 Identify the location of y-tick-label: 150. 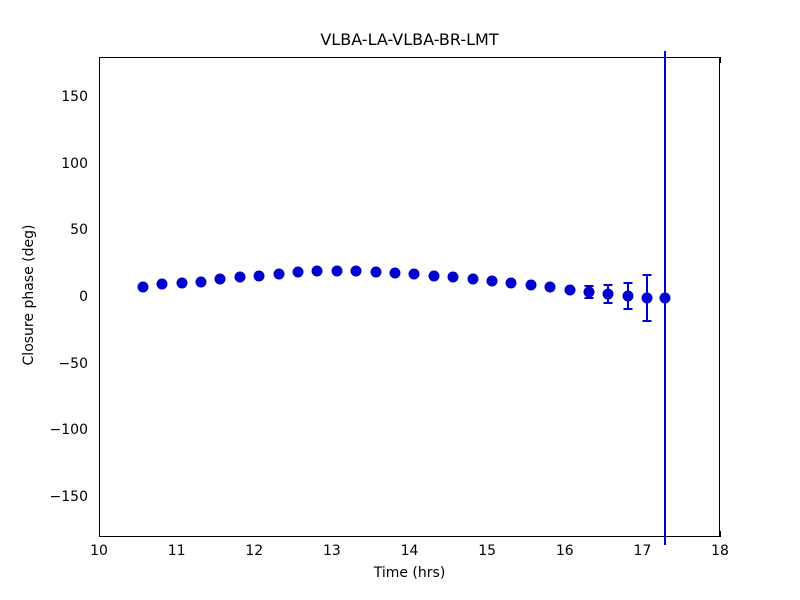
(74, 97).